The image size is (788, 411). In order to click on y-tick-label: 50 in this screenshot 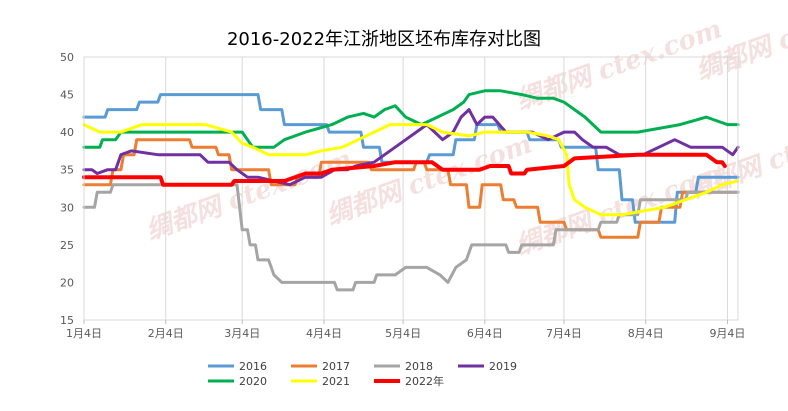, I will do `click(67, 57)`.